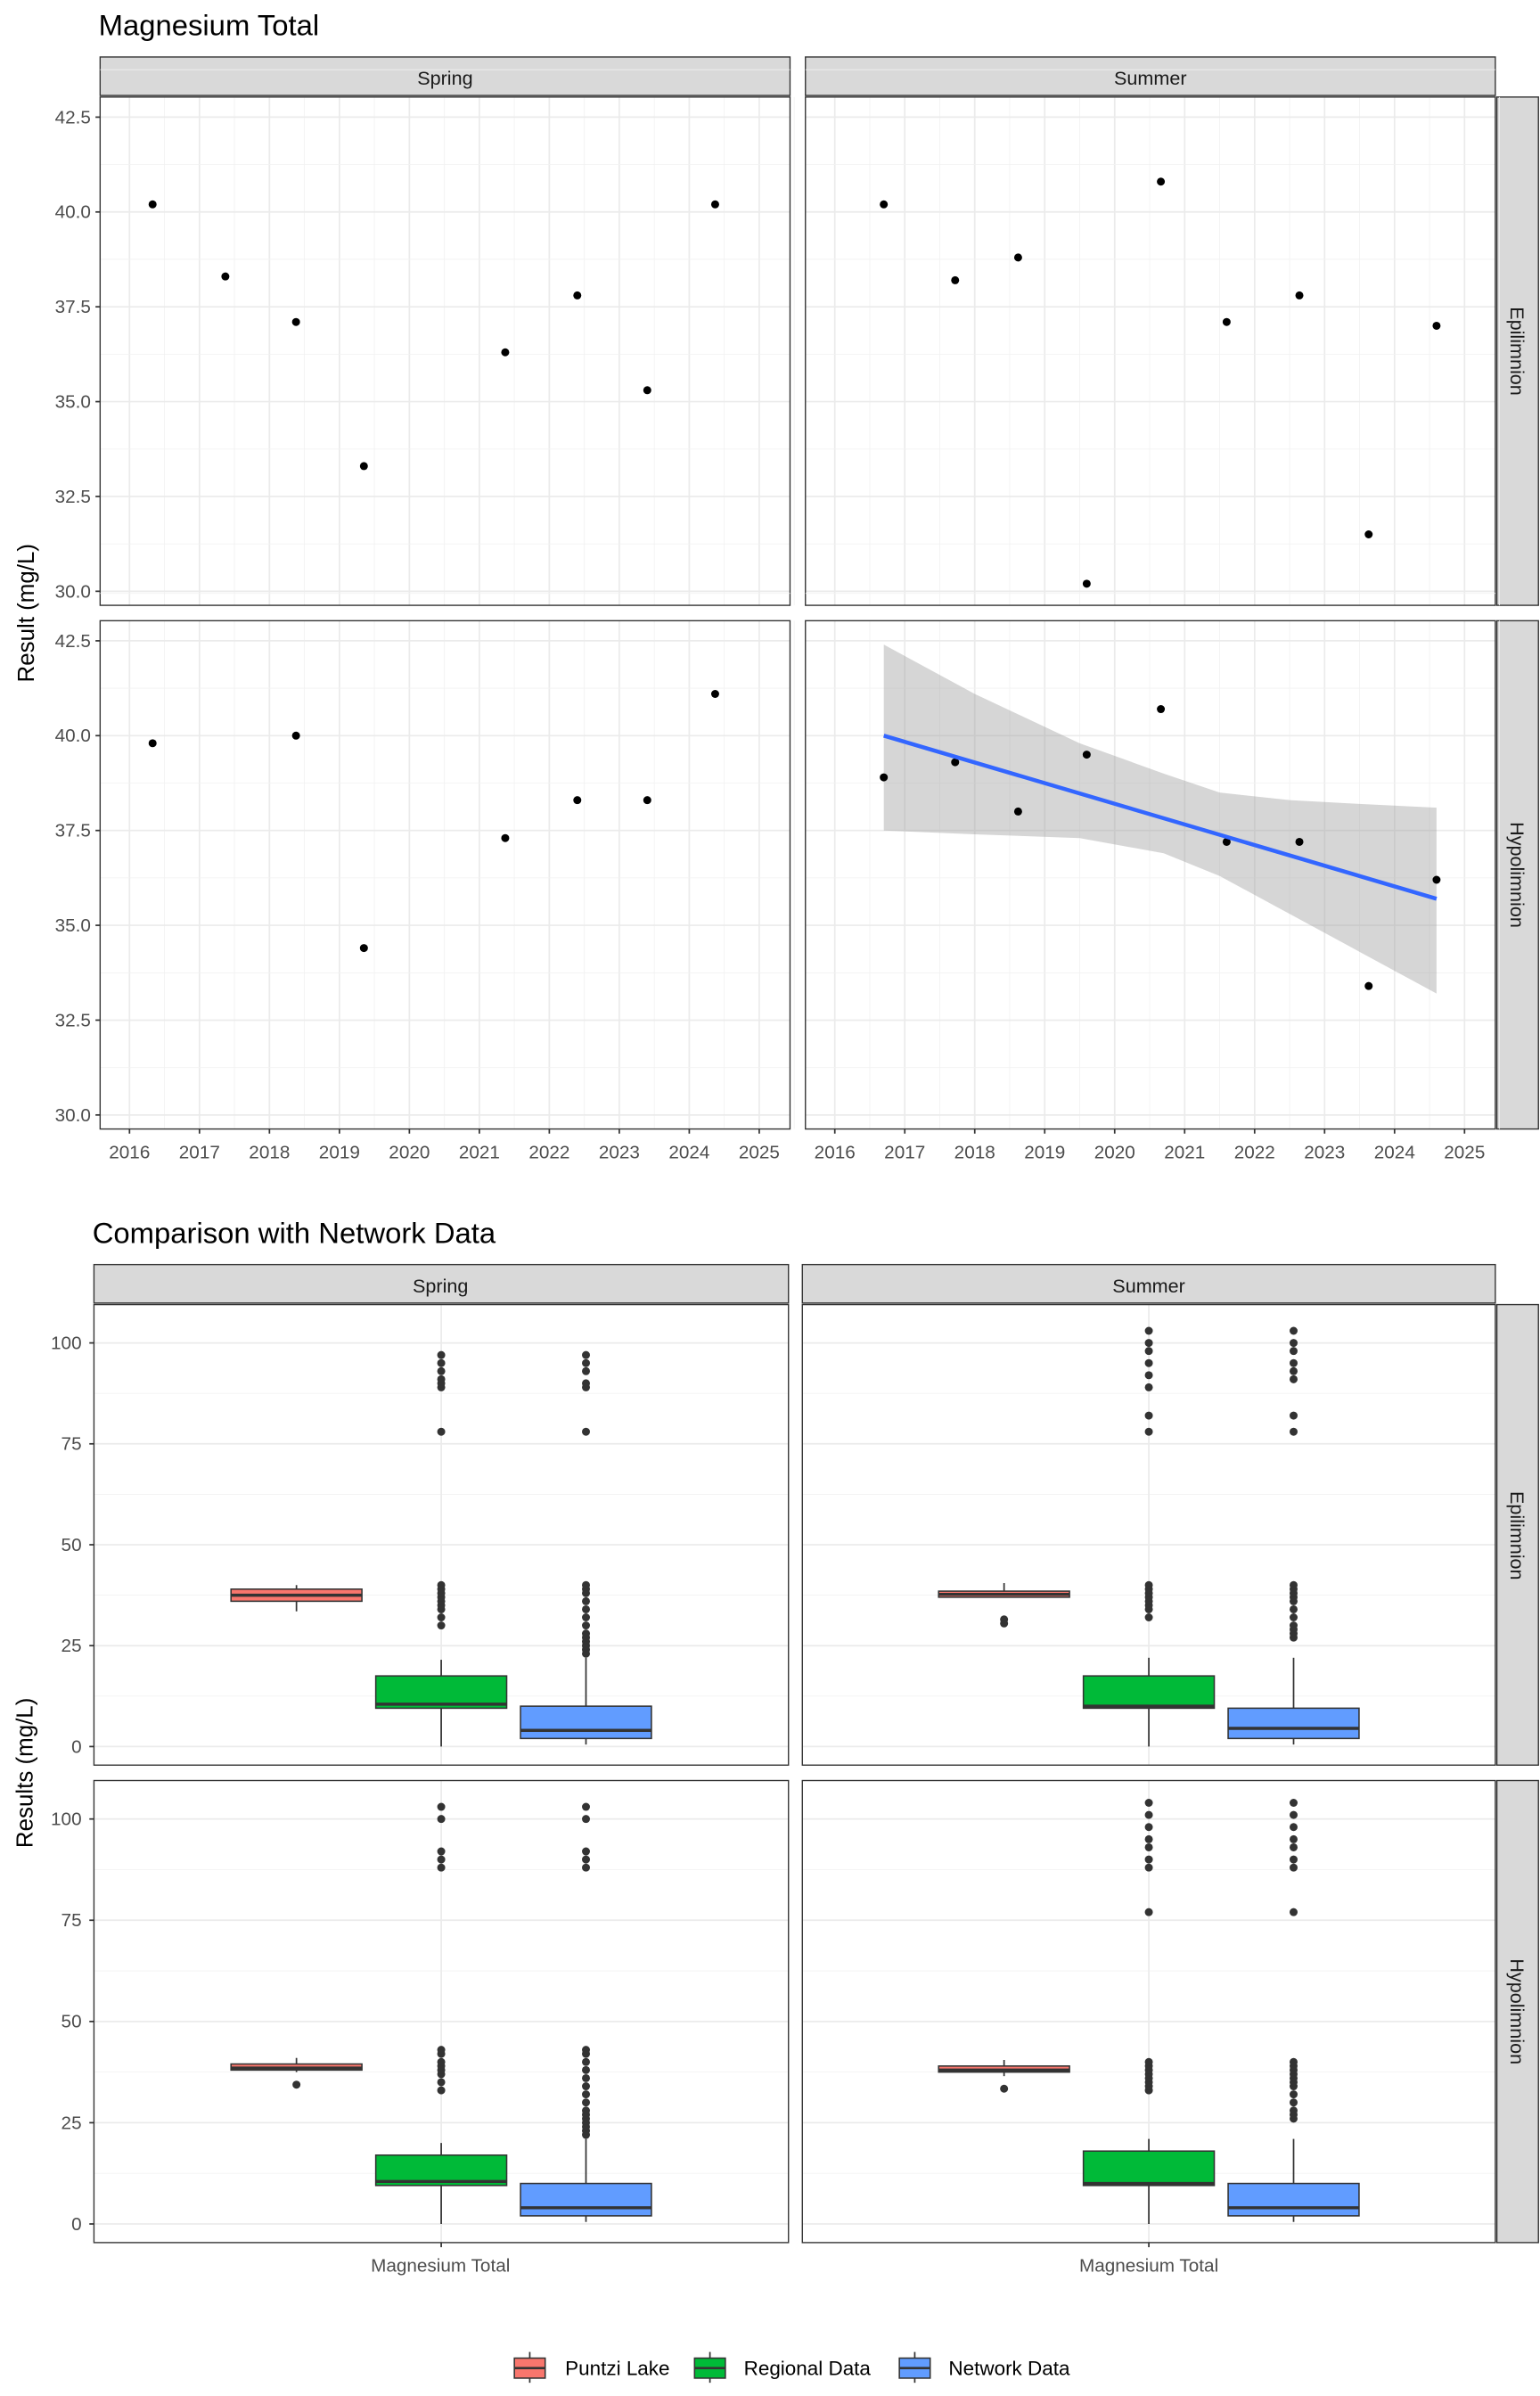 The width and height of the screenshot is (1540, 2396). What do you see at coordinates (73, 831) in the screenshot?
I see `y-tick-label: 37.5` at bounding box center [73, 831].